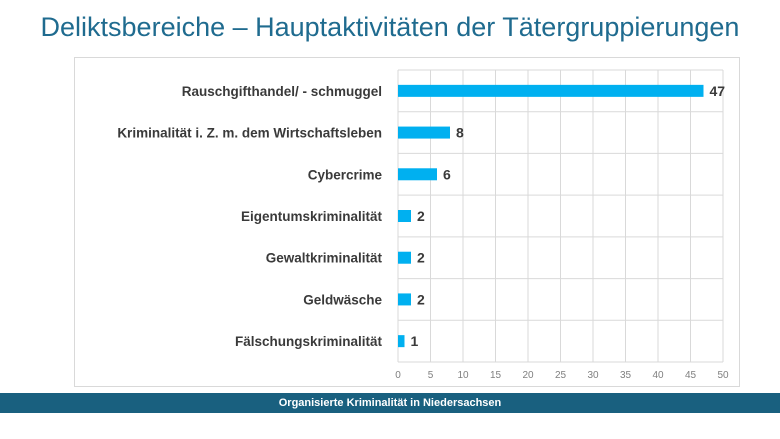  I want to click on x-tick-label: 50, so click(723, 375).